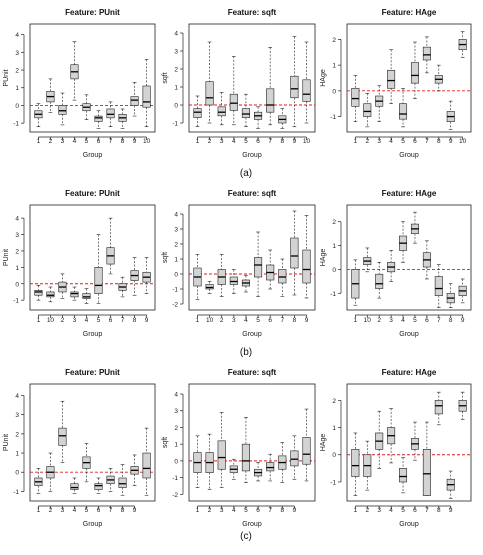 The width and height of the screenshot is (483, 555). I want to click on chart-title: Feature: PUnit, so click(92, 12).